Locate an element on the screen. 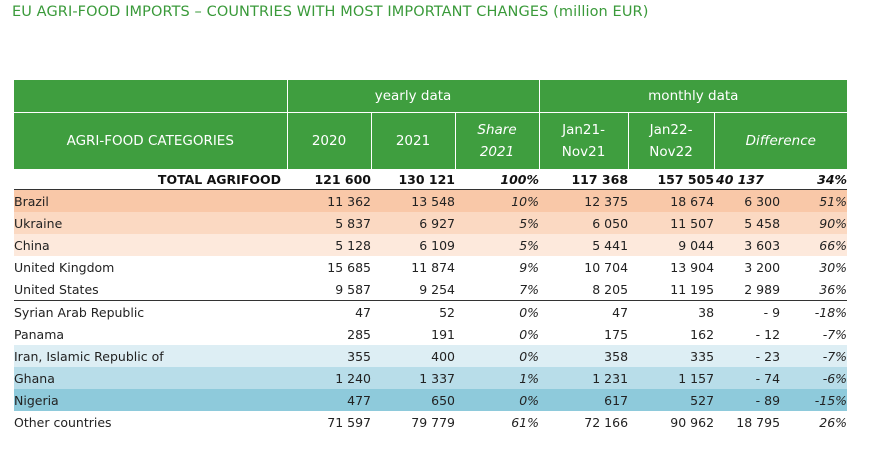 Image resolution: width=882 pixels, height=467 pixels. header-blank is located at coordinates (151, 96).